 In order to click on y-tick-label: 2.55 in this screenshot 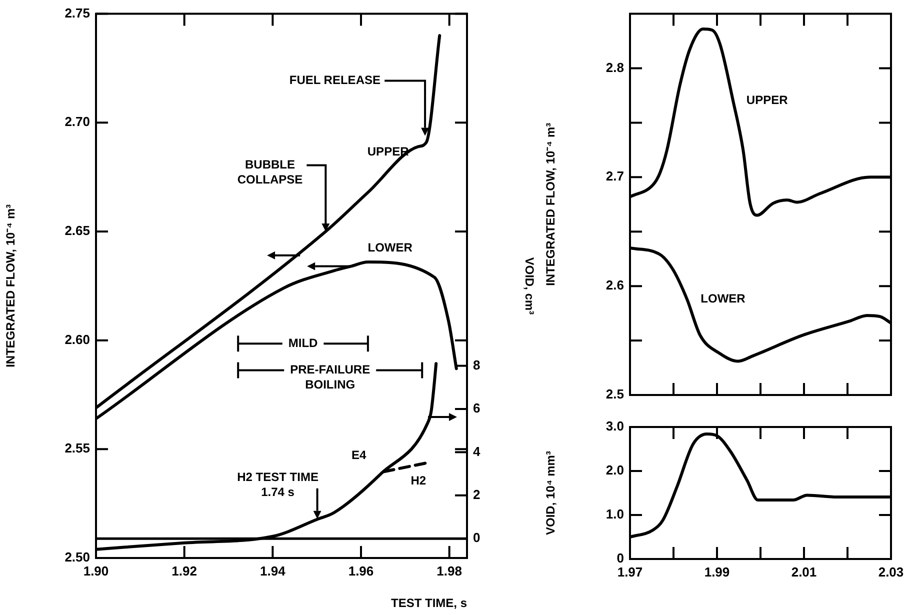, I will do `click(77, 448)`.